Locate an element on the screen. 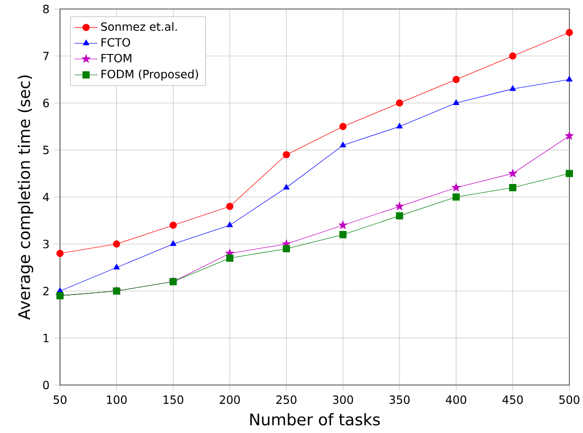 The width and height of the screenshot is (583, 433). x-tick-label: 250 is located at coordinates (286, 399).